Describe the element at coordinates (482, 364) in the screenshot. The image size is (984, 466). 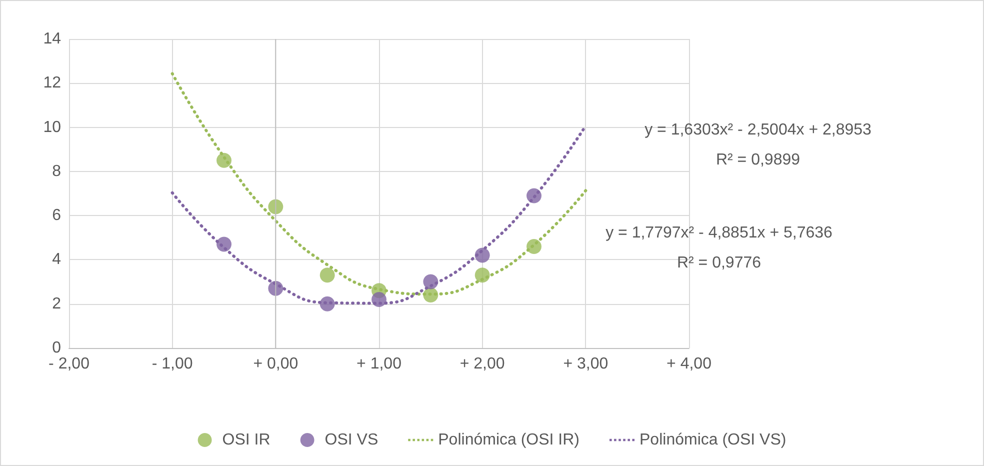
I see `x-tick-label: + 2,00` at that location.